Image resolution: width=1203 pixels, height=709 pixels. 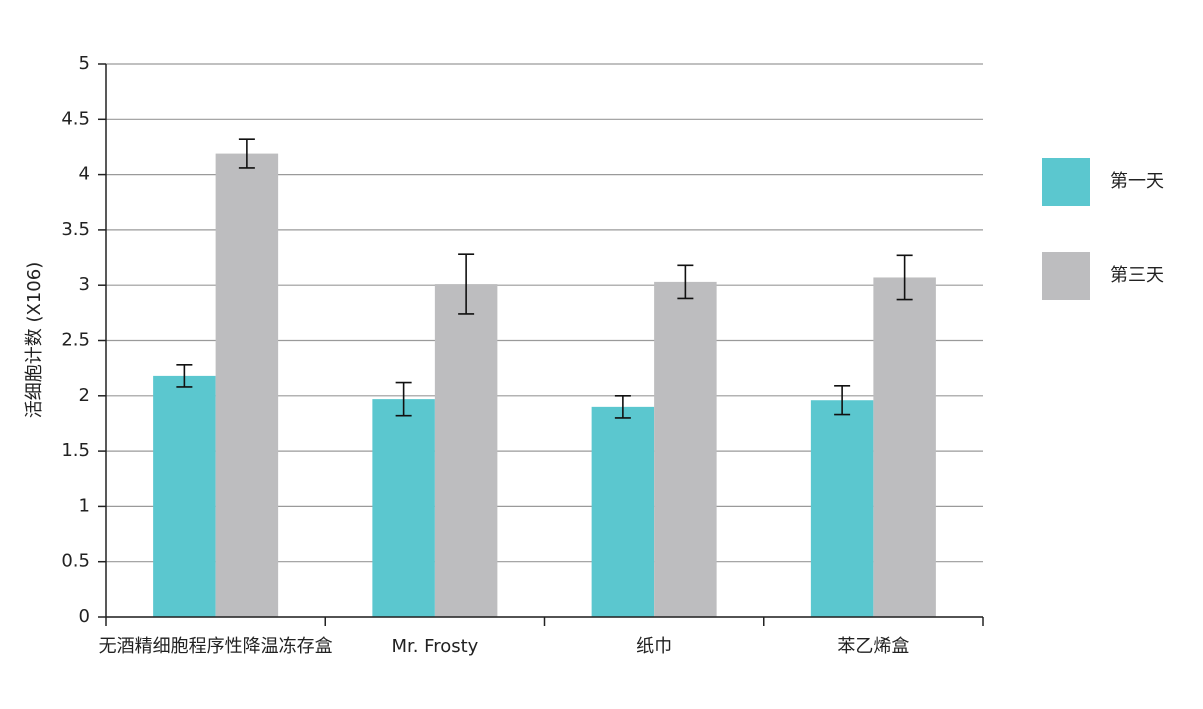 What do you see at coordinates (84, 616) in the screenshot?
I see `y-tick-label: 0` at bounding box center [84, 616].